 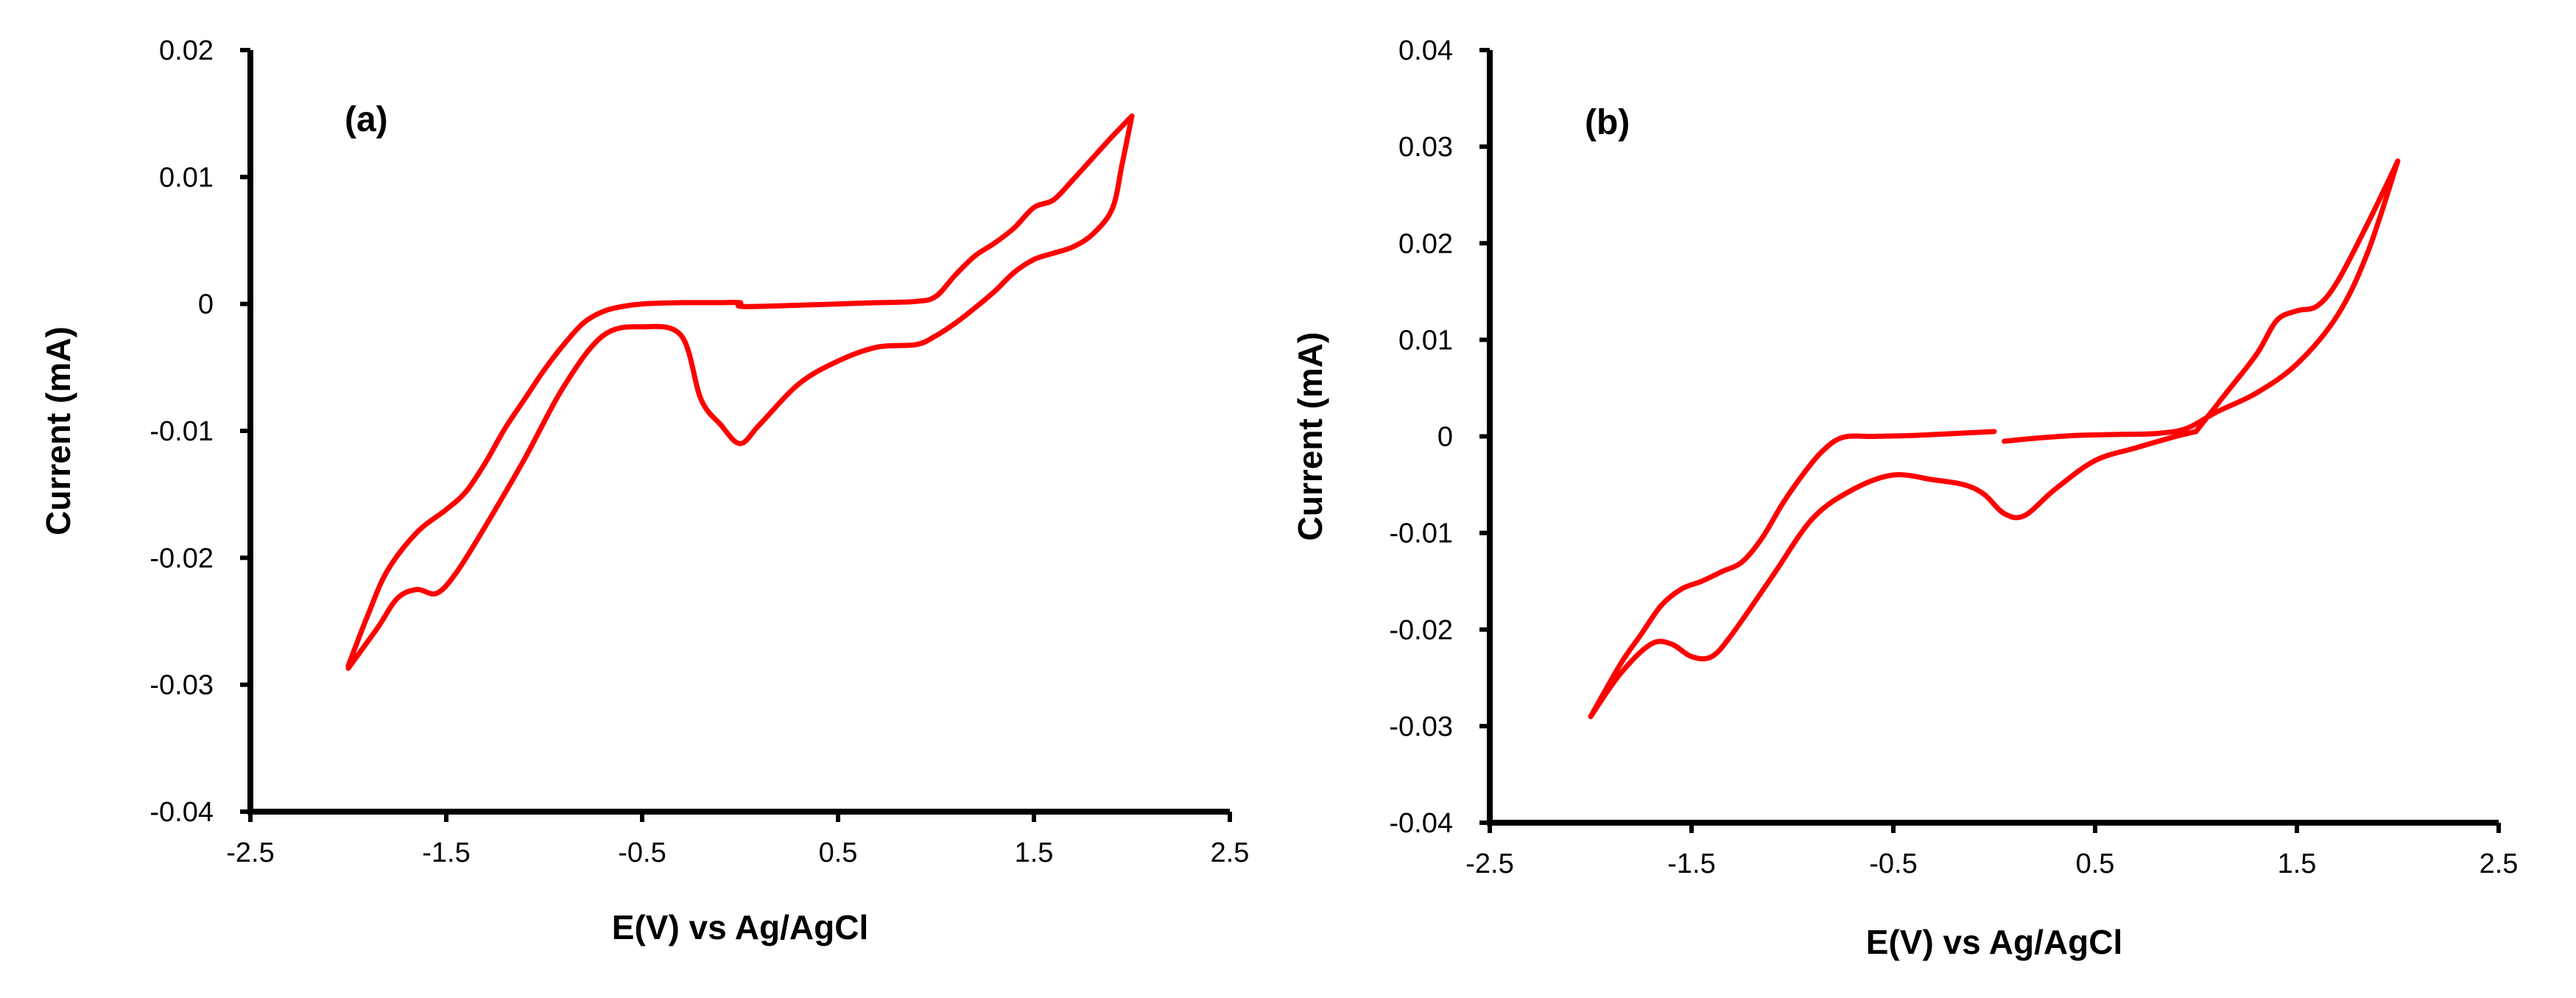 What do you see at coordinates (1425, 50) in the screenshot?
I see `y-tick-label: 0.04` at bounding box center [1425, 50].